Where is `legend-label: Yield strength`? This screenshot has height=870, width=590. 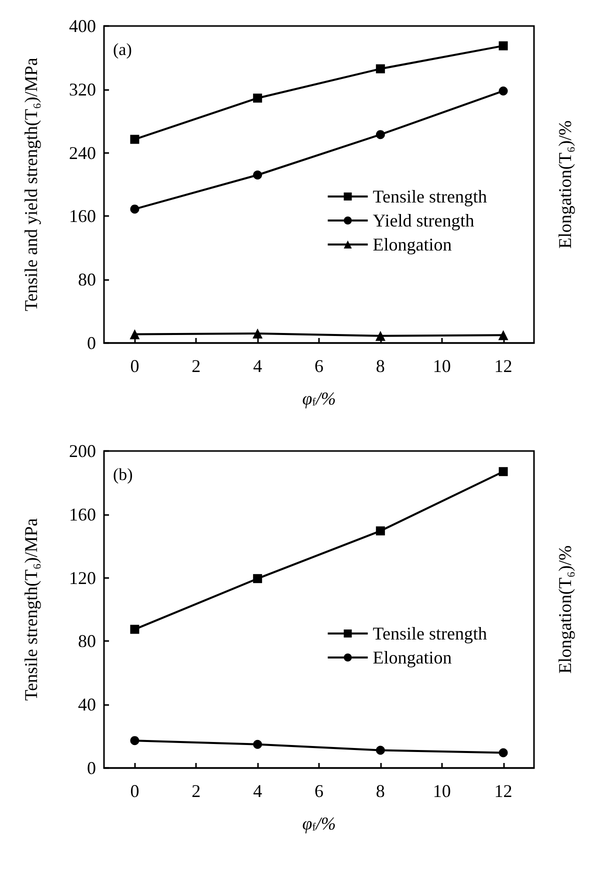
legend-label: Yield strength is located at coordinates (423, 220).